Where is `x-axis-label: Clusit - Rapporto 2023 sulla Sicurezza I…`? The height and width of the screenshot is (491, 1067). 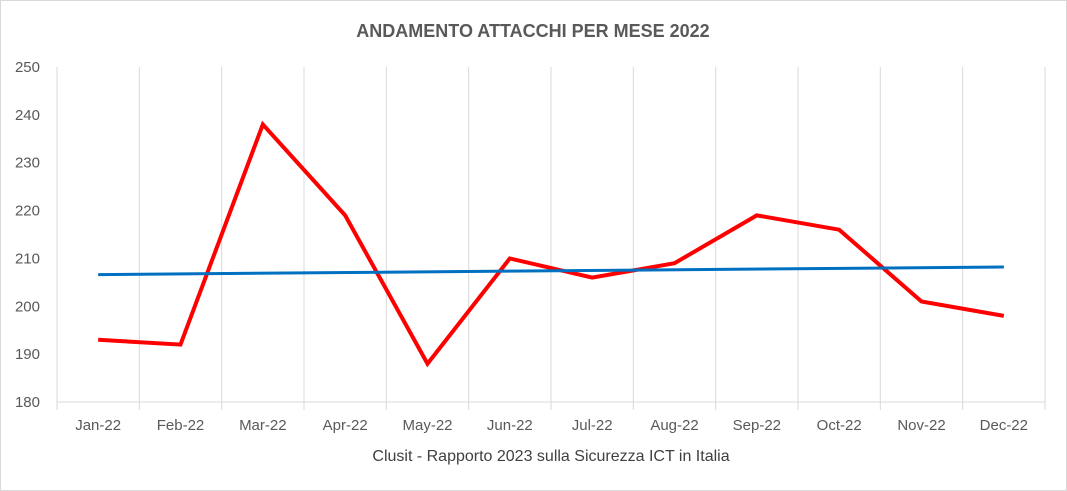
x-axis-label: Clusit - Rapporto 2023 sulla Sicurezza I… is located at coordinates (550, 456).